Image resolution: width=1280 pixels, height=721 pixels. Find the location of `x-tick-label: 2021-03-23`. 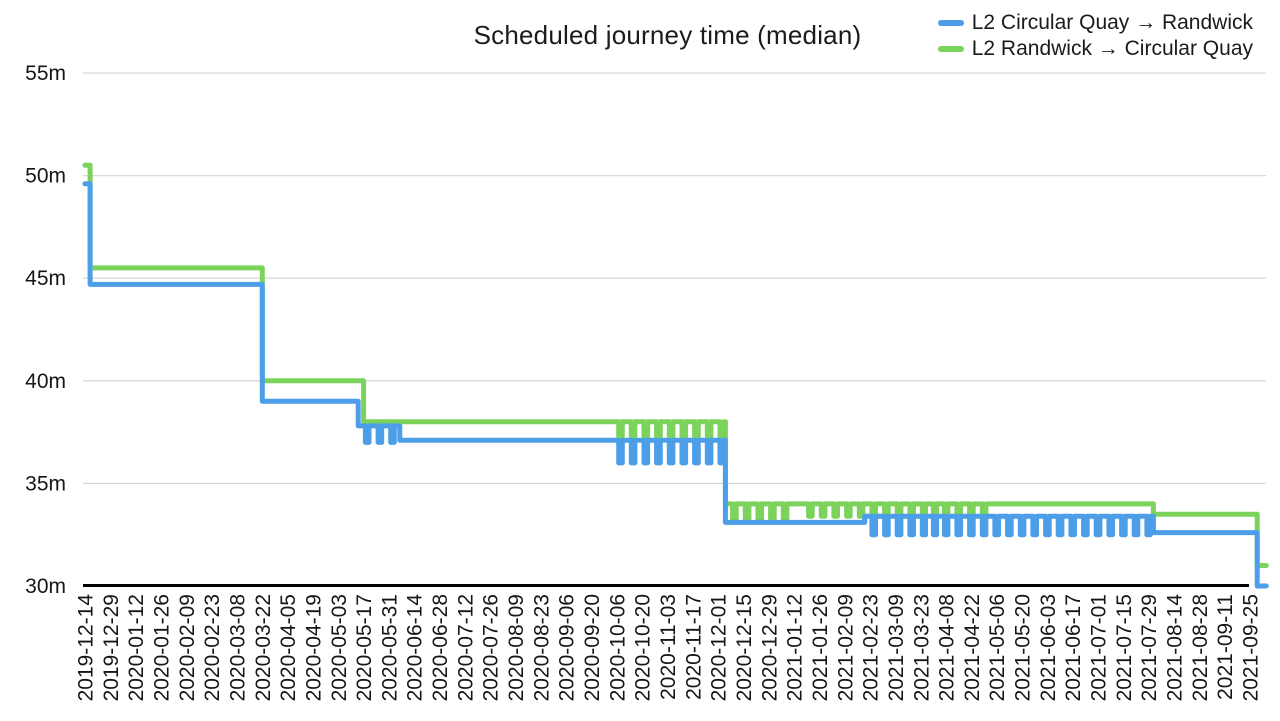

x-tick-label: 2021-03-23 is located at coordinates (921, 647).